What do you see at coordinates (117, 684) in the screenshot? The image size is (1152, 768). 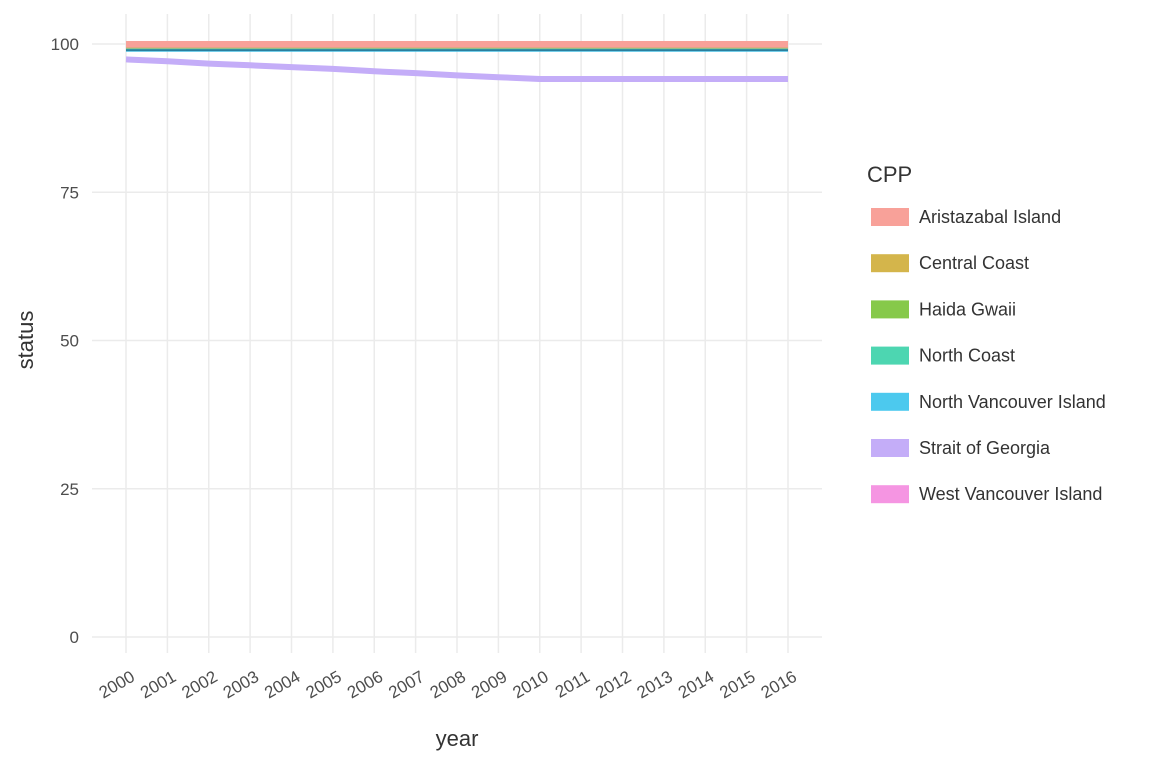 I see `x-tick-label: 2000` at bounding box center [117, 684].